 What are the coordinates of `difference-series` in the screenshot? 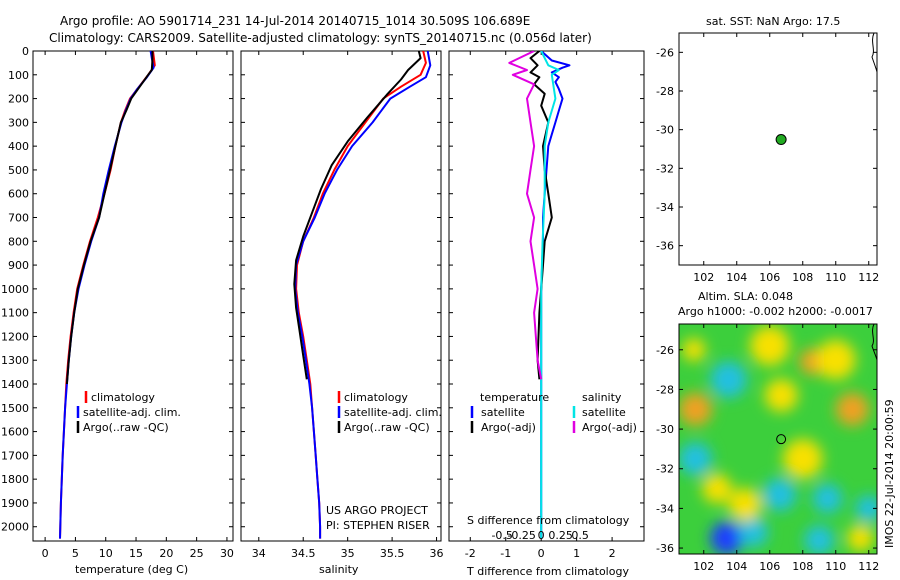 It's located at (539, 295).